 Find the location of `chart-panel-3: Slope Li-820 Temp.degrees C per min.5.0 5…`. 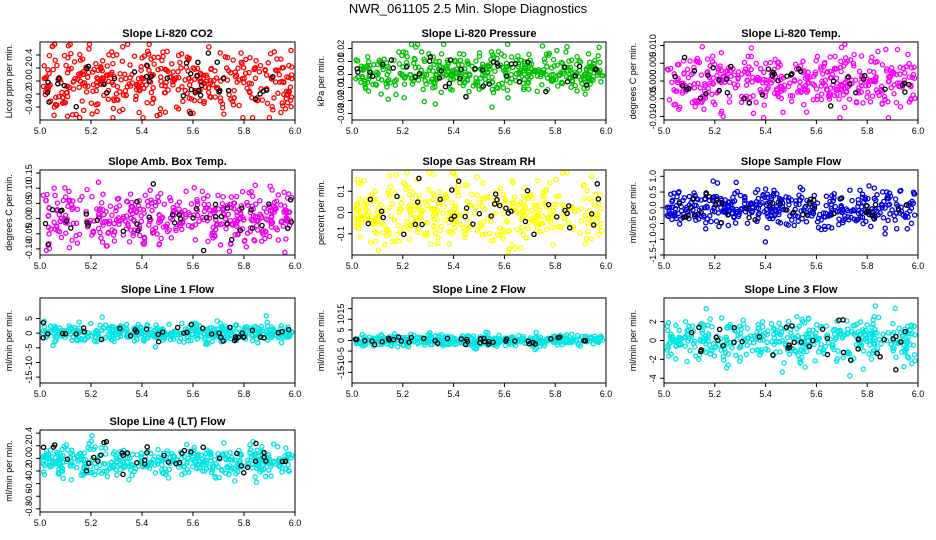

chart-panel-3: Slope Li-820 Temp.degrees C per min.5.0 5… is located at coordinates (776, 82).